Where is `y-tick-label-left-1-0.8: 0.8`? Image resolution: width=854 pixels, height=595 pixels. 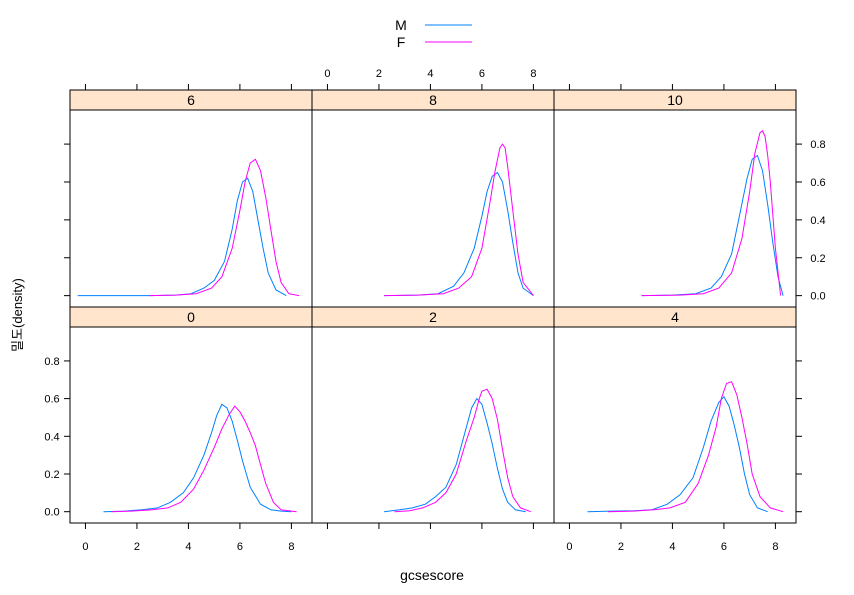 y-tick-label-left-1-0.8: 0.8 is located at coordinates (51, 362).